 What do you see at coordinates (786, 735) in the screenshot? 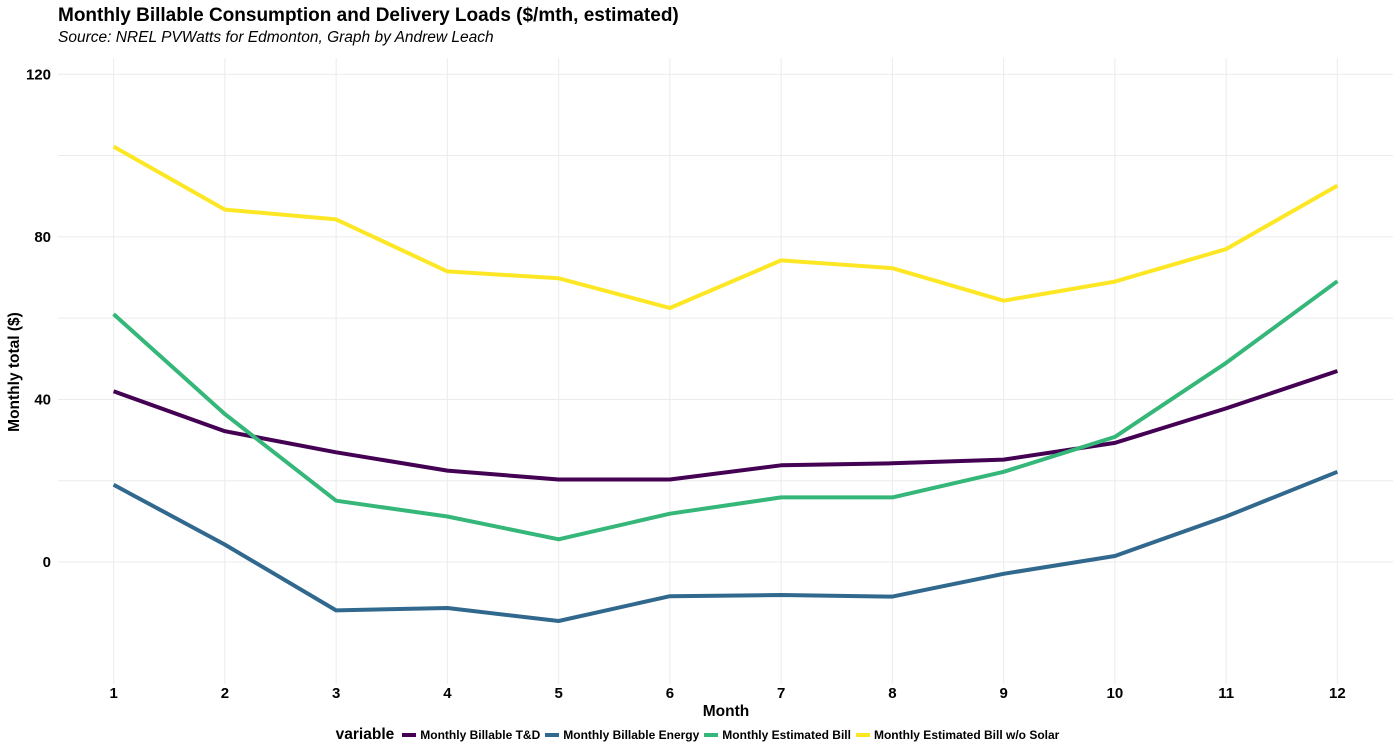
I see `legend-label-3: Monthly Estimated Bill` at bounding box center [786, 735].